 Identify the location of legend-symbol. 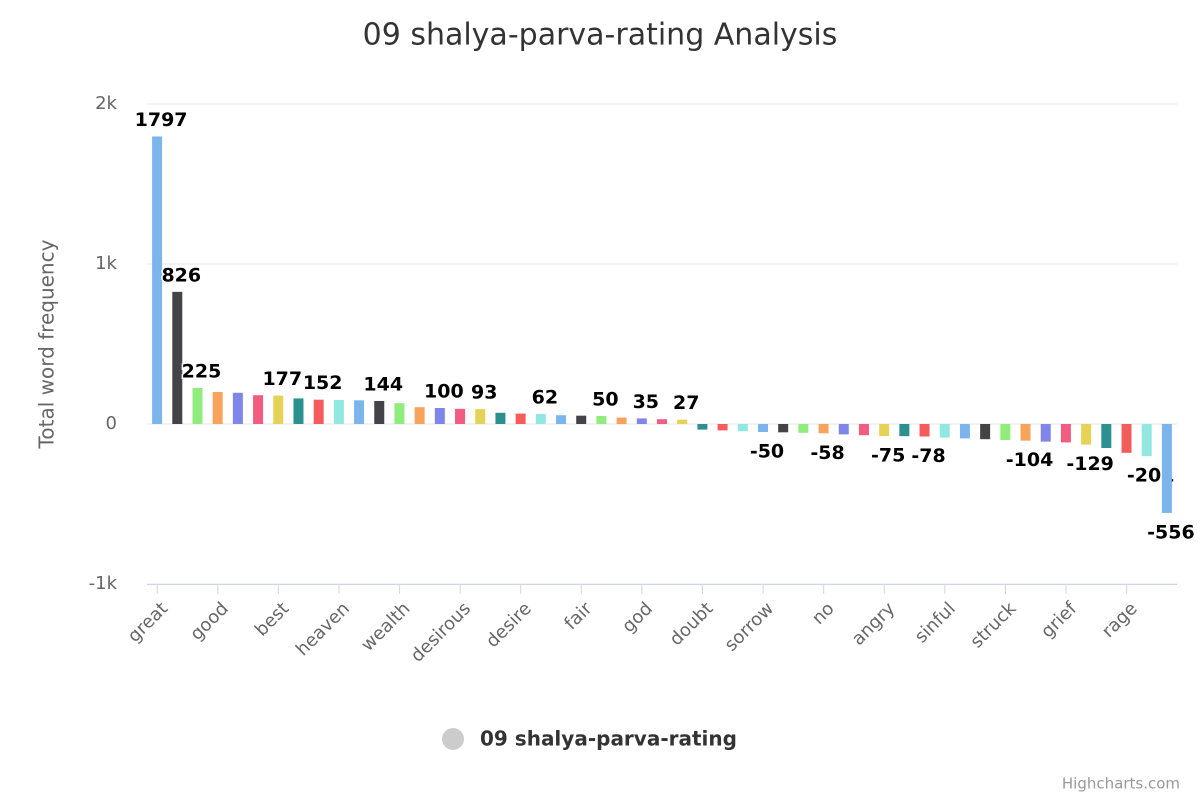
(453, 739).